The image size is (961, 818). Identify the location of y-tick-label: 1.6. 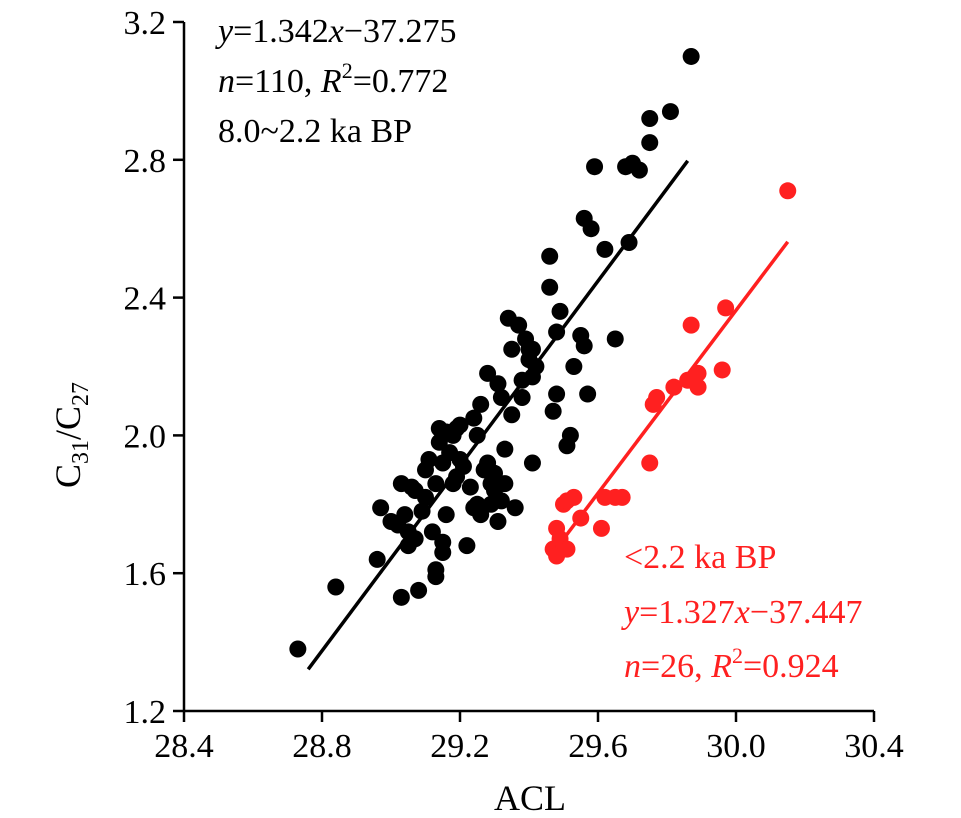
(145, 574).